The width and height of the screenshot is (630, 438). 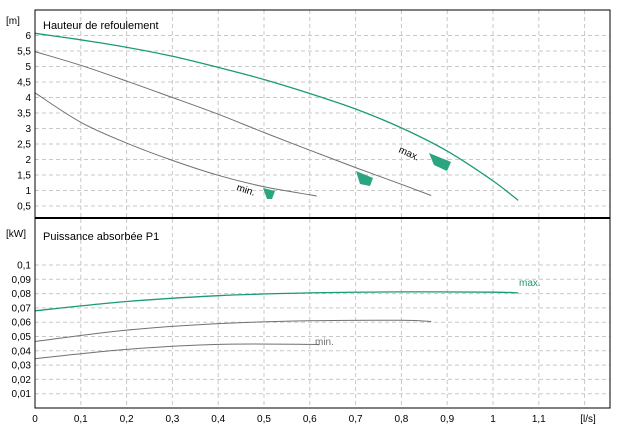 What do you see at coordinates (35, 419) in the screenshot?
I see `x-tick: 0` at bounding box center [35, 419].